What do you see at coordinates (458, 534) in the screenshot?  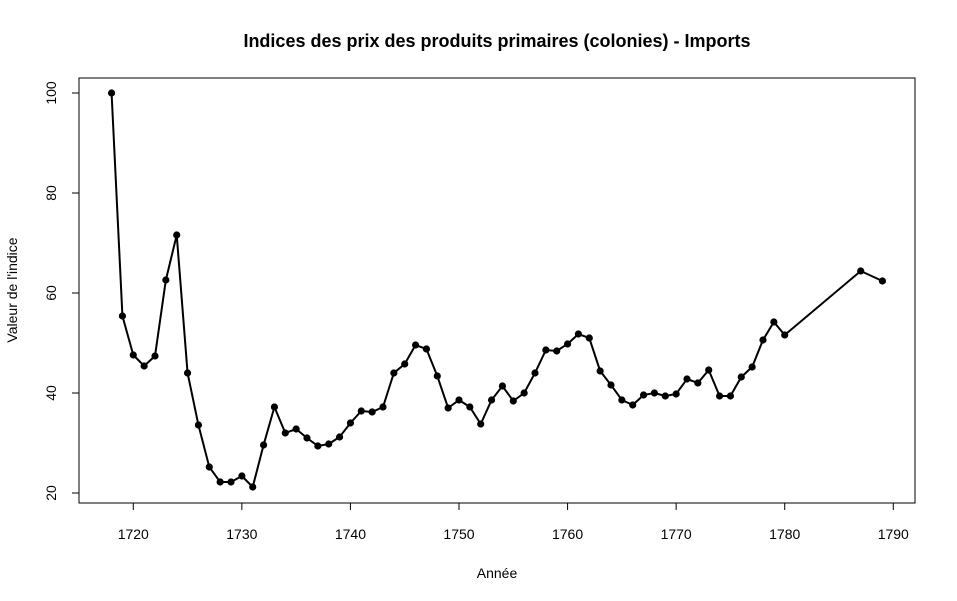 I see `x-tick-label: 1750` at bounding box center [458, 534].